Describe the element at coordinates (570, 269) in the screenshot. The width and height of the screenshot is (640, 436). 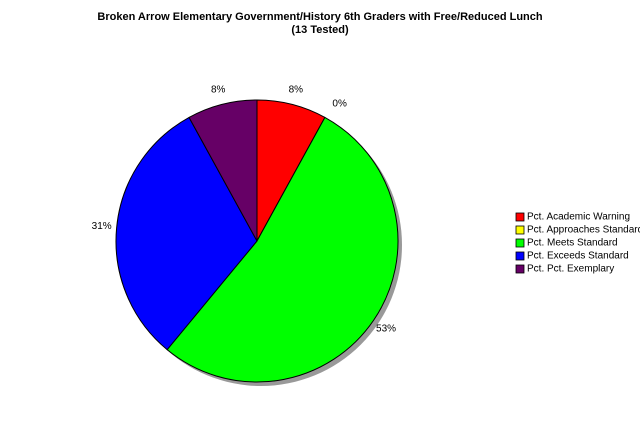
I see `legend-label: Pct. Pct. Exemplary` at that location.